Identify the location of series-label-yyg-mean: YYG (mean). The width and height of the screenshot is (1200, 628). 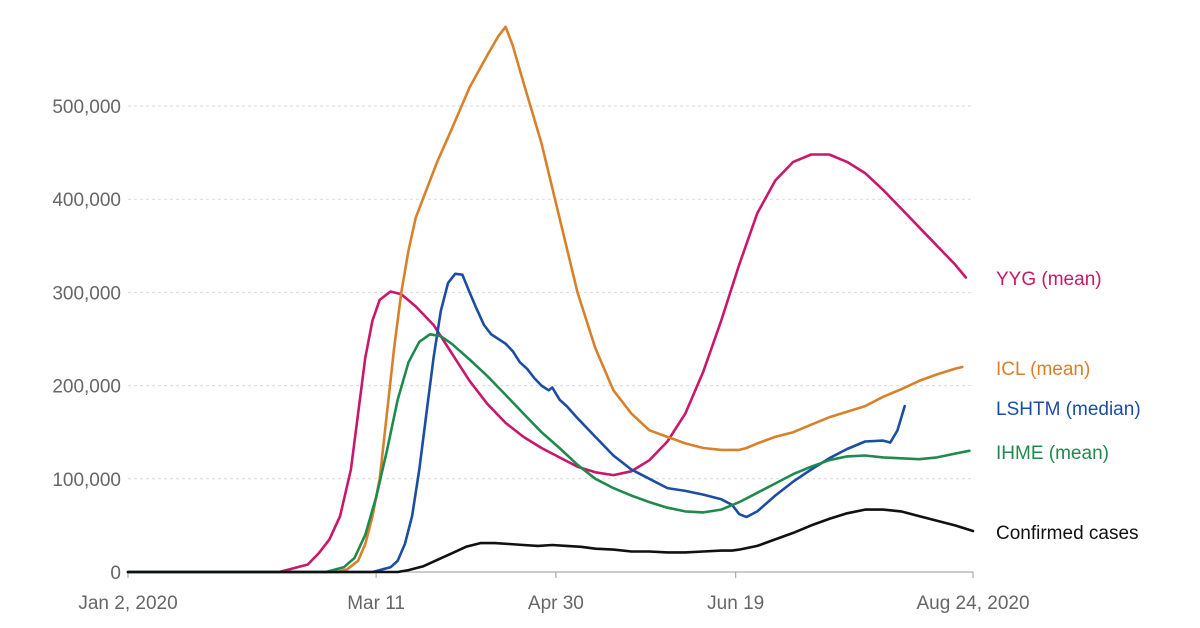
(1049, 279).